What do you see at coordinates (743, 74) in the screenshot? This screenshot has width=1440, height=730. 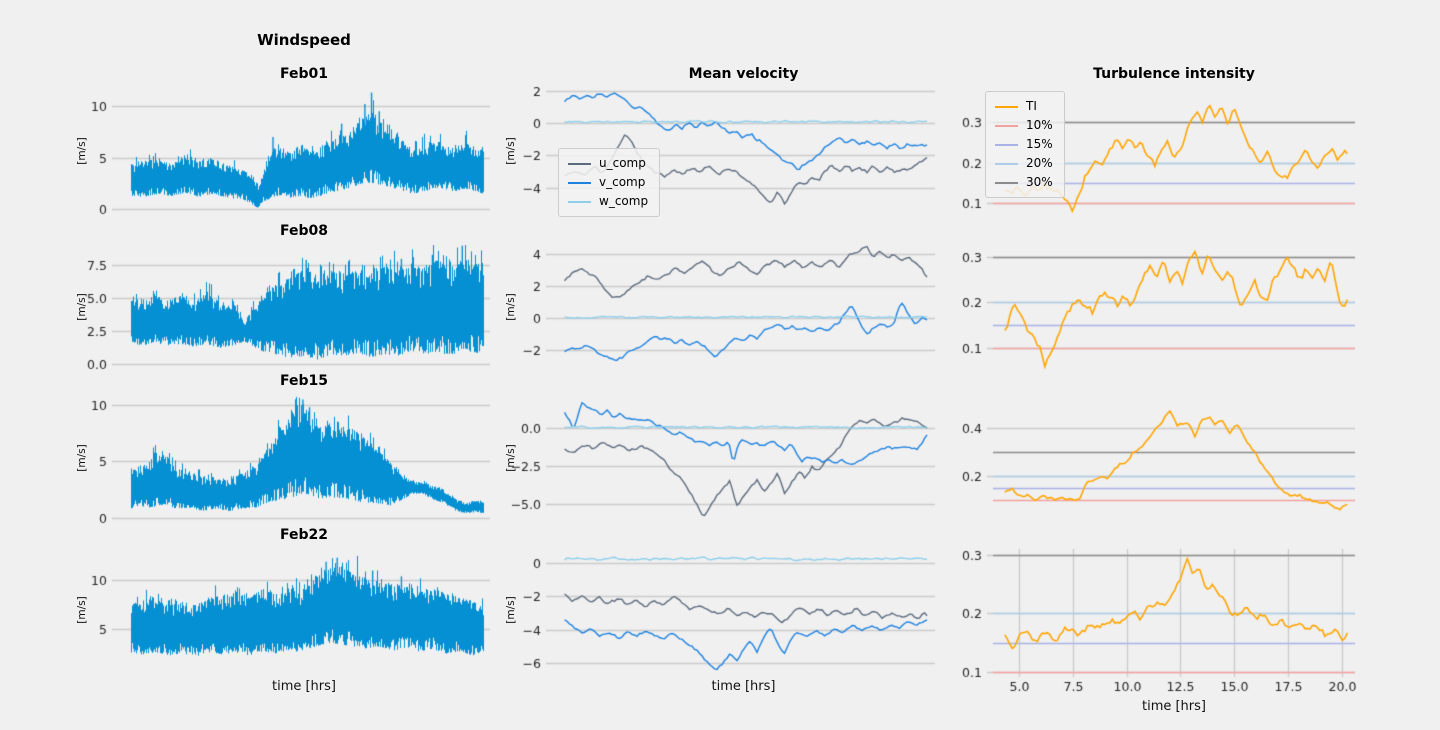 I see `panel-title-mean-velocity: Mean velocity` at bounding box center [743, 74].